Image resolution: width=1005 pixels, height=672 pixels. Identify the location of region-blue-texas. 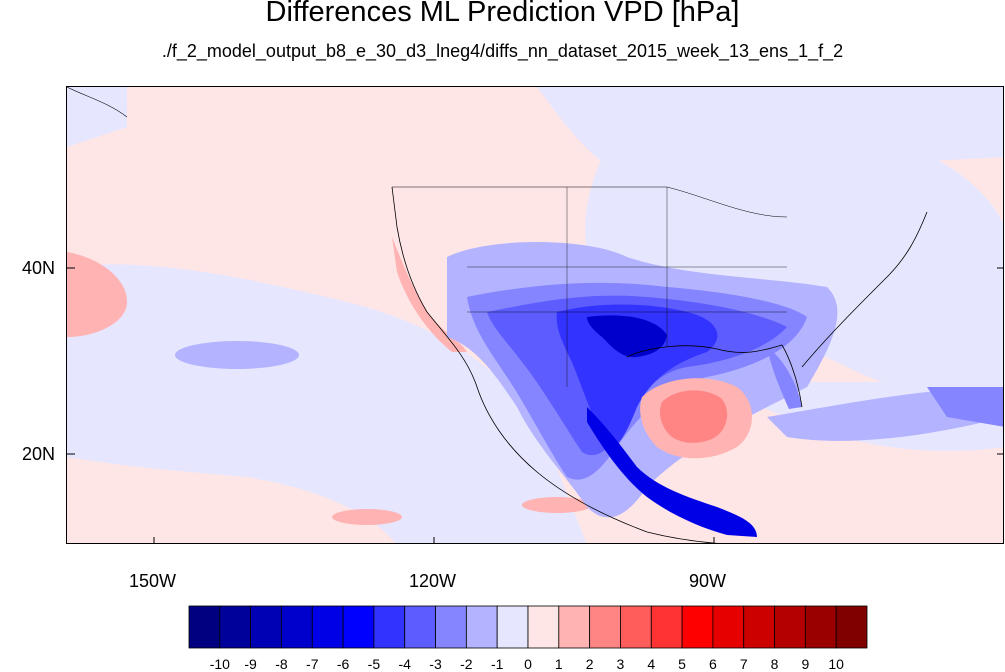
(637, 376).